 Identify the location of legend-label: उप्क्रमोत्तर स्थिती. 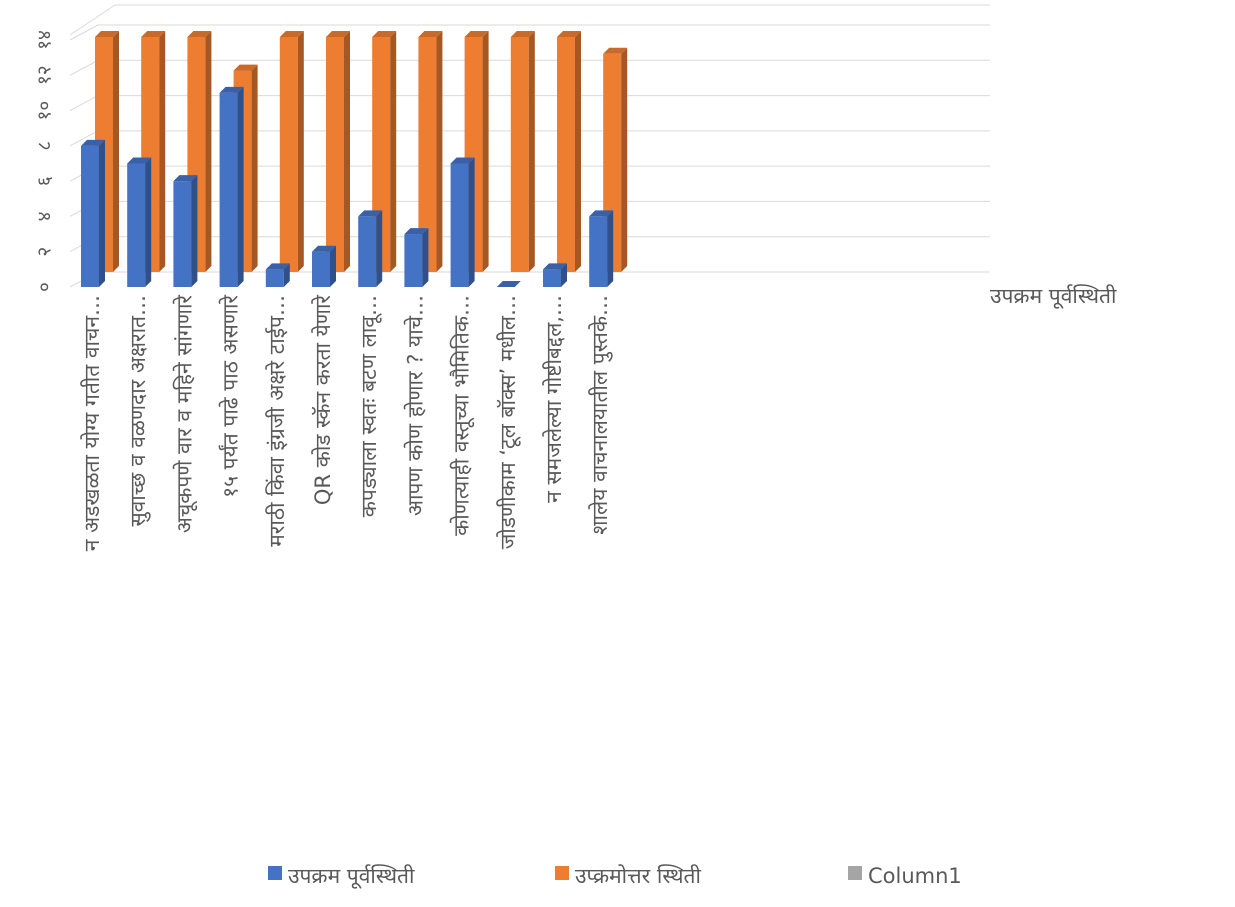
(638, 876).